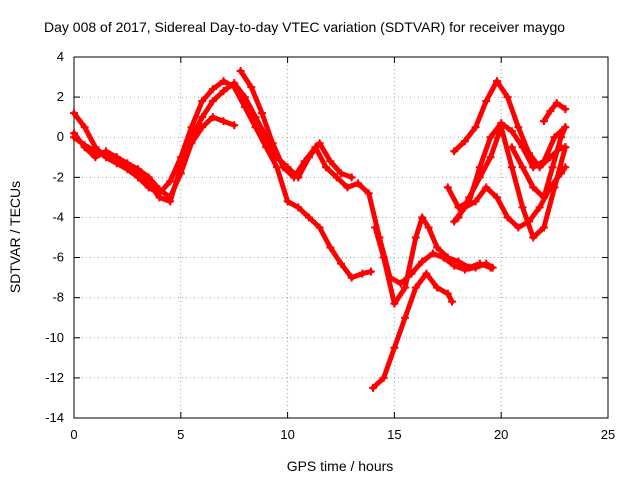 This screenshot has height=480, width=640. What do you see at coordinates (60, 96) in the screenshot?
I see `y-tick-label: 2` at bounding box center [60, 96].